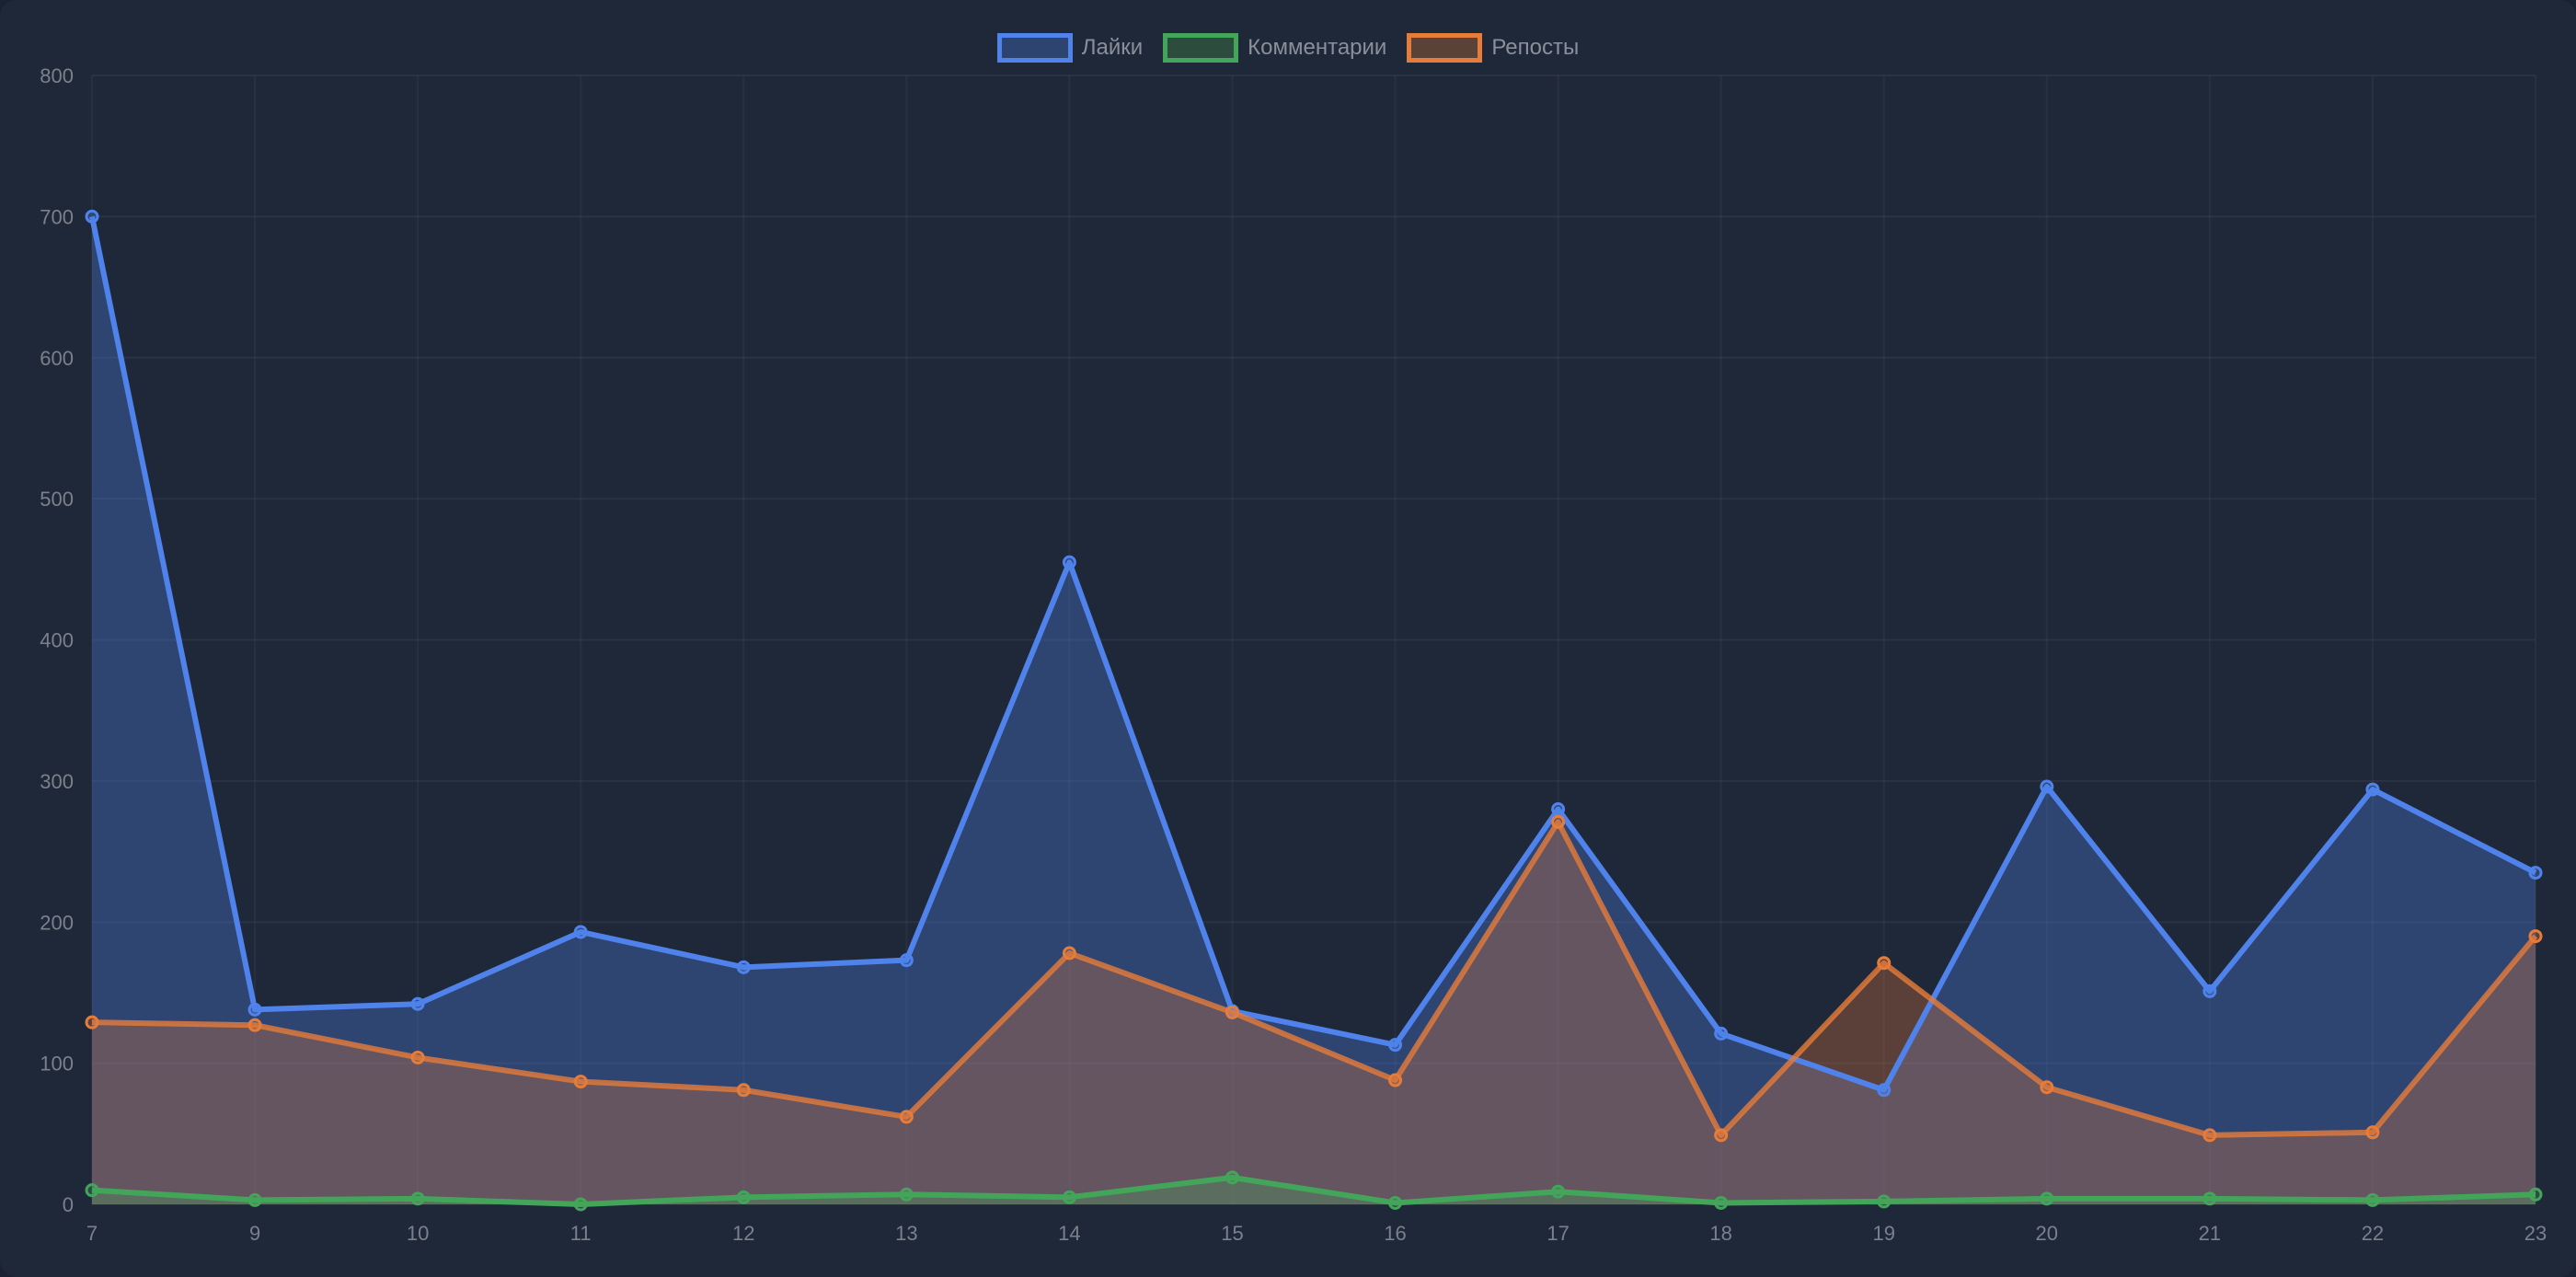  I want to click on legend-label-reposts: Репосты, so click(1535, 47).